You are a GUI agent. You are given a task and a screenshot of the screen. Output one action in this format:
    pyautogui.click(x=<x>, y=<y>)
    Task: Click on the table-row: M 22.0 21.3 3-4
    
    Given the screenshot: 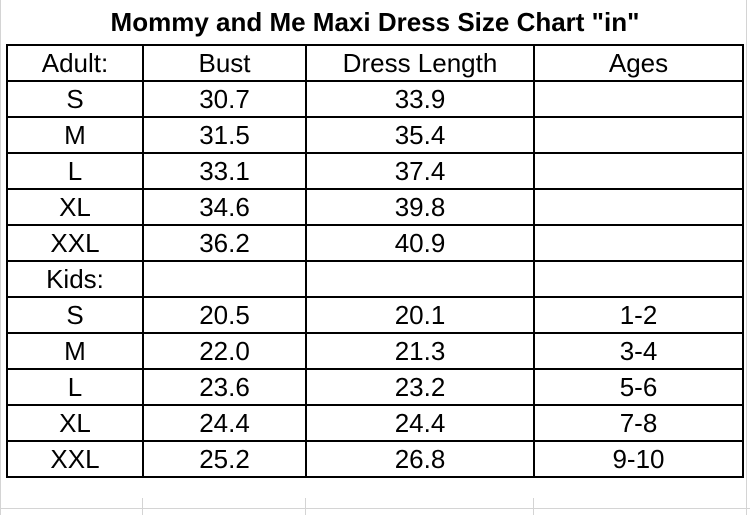 What is the action you would take?
    pyautogui.click(x=375, y=351)
    